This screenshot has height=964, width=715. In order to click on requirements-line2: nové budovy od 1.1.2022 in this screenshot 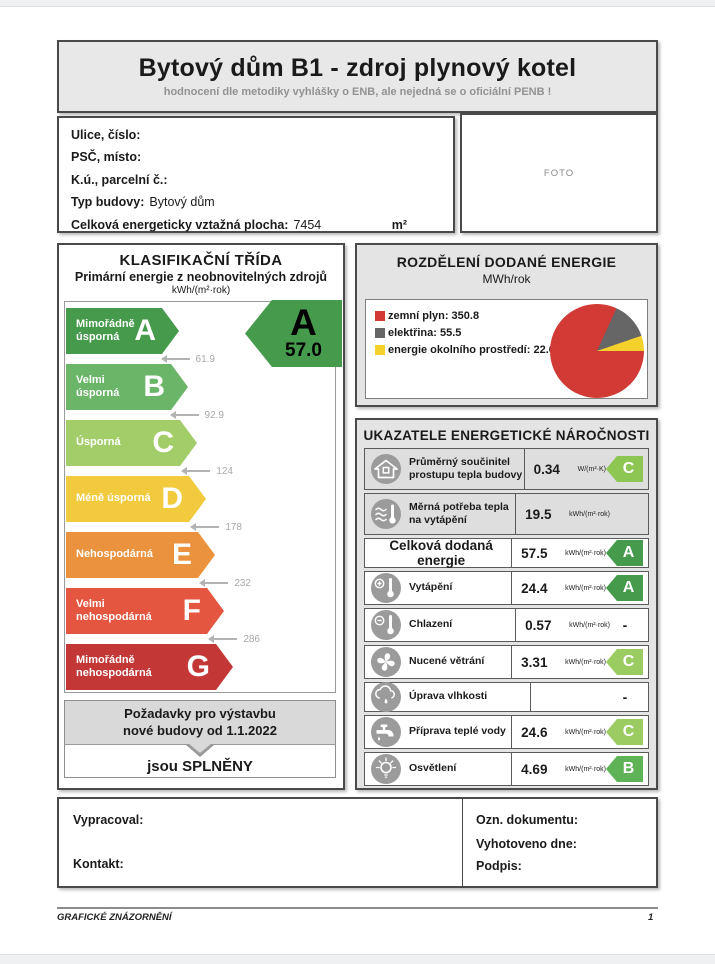, I will do `click(200, 730)`.